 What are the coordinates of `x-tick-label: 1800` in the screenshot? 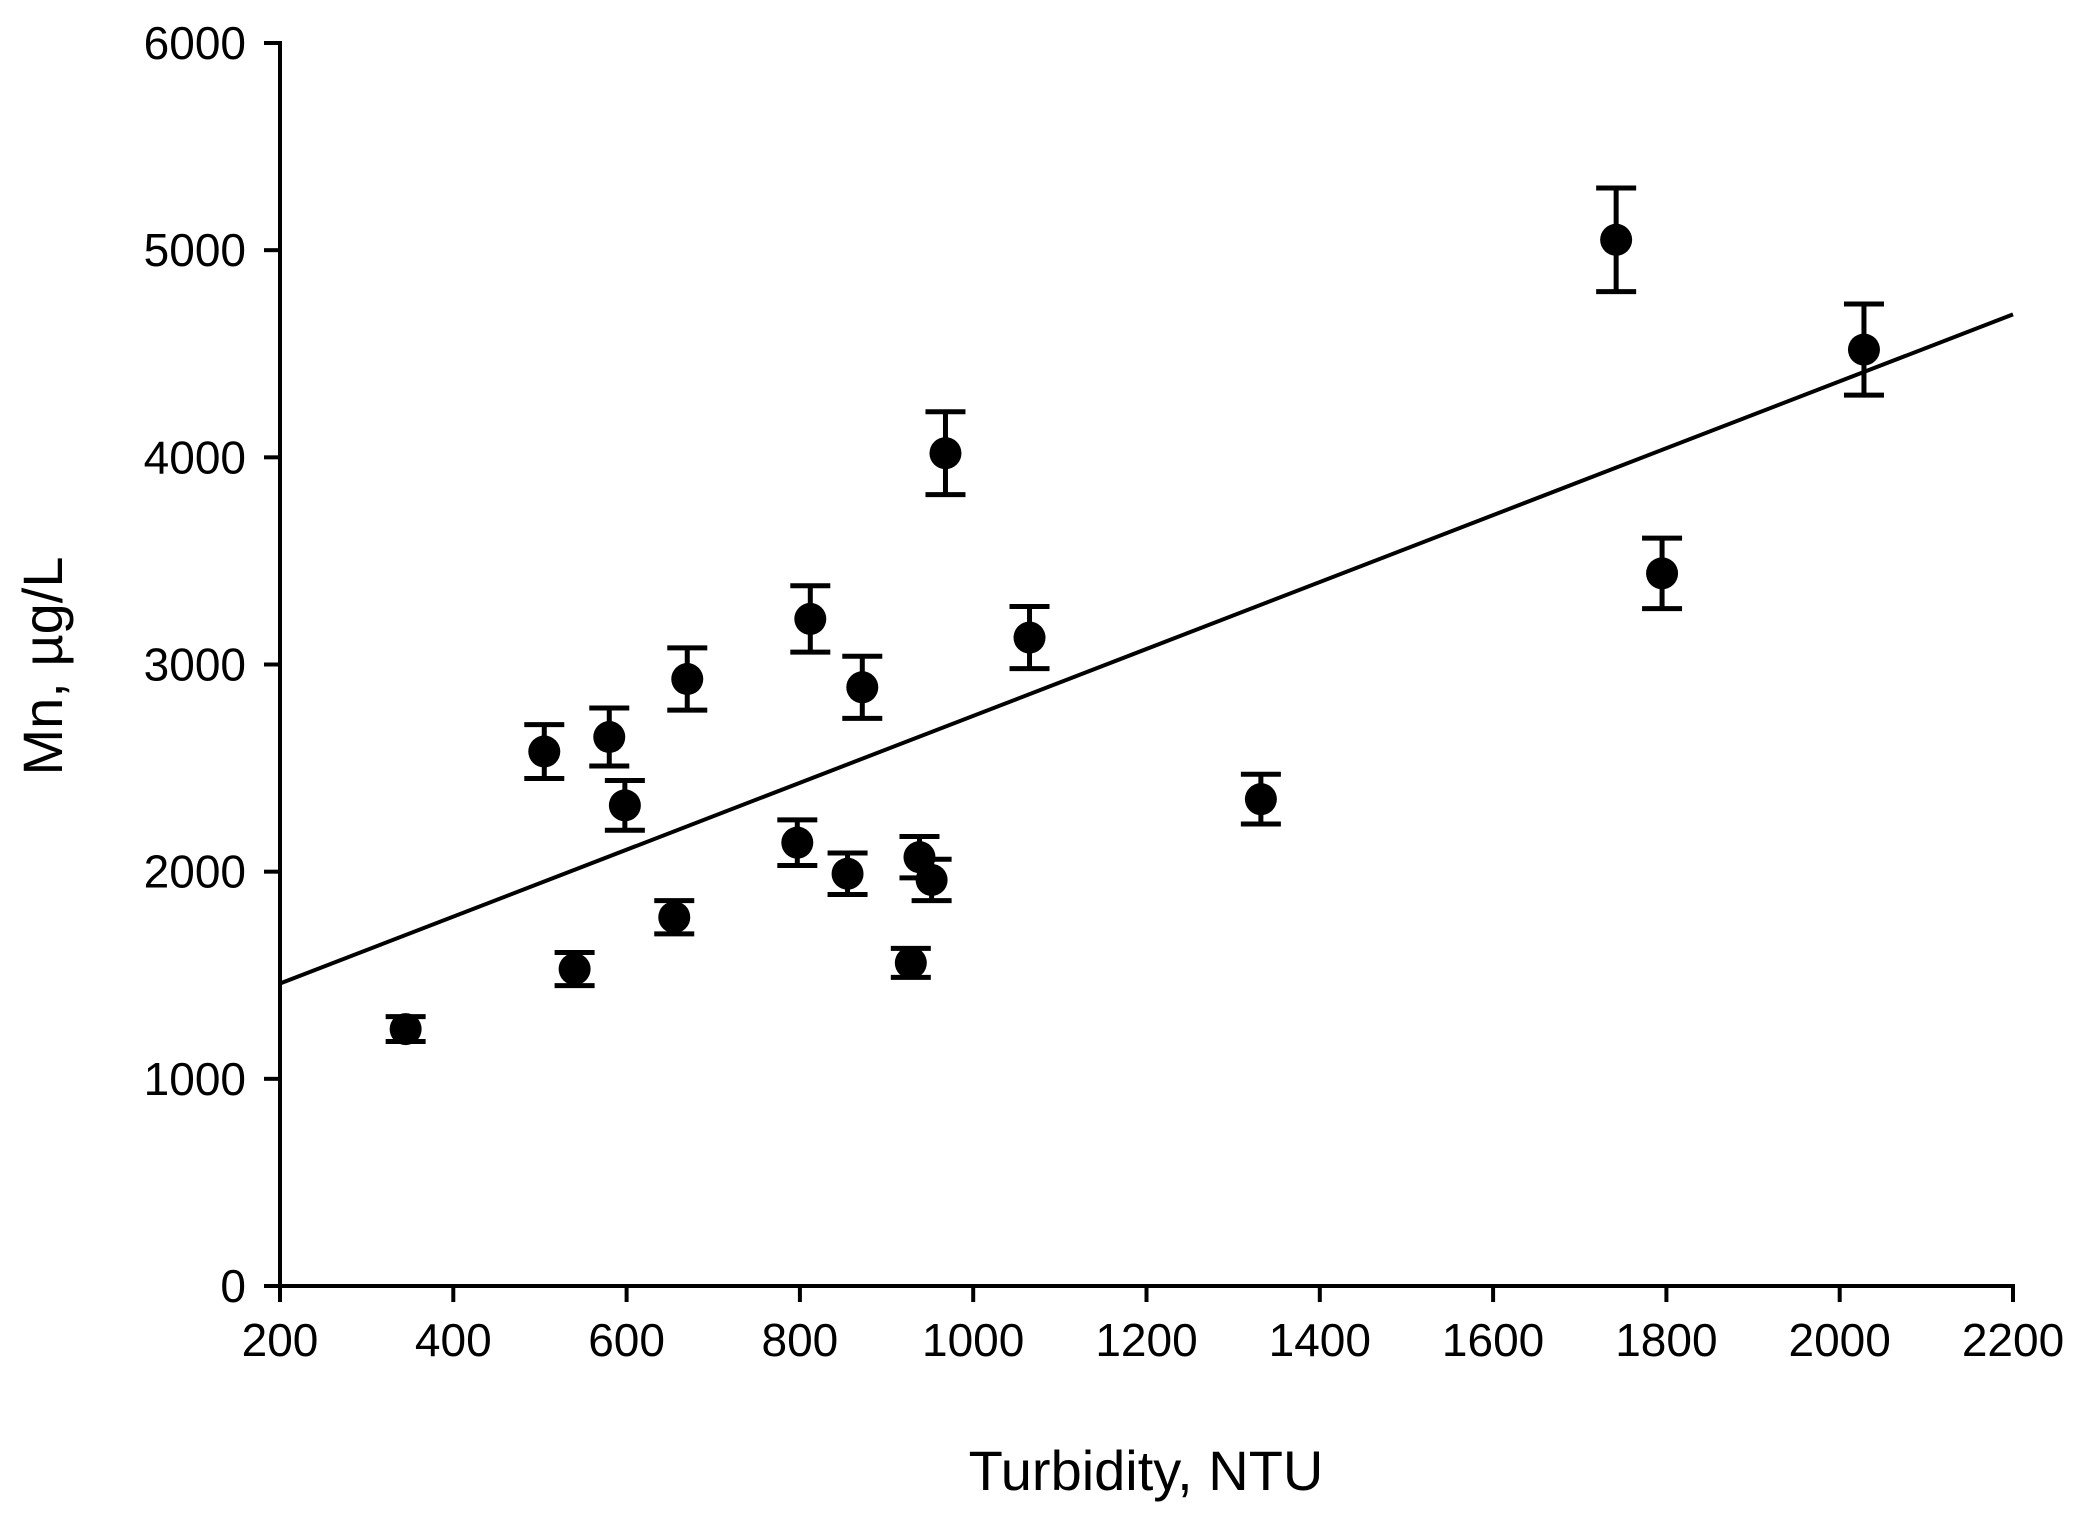 It's located at (1666, 1340).